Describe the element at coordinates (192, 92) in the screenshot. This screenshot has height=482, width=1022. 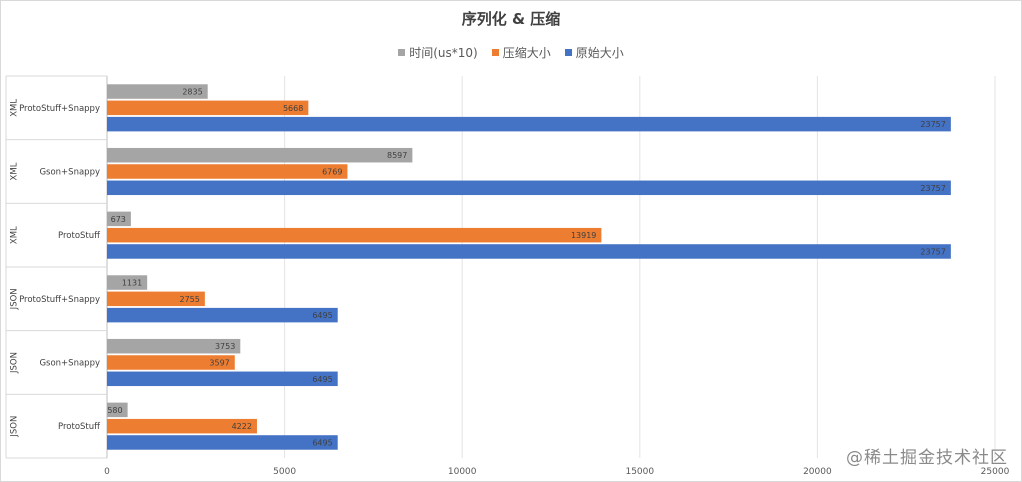
I see `data-label: 2835` at that location.